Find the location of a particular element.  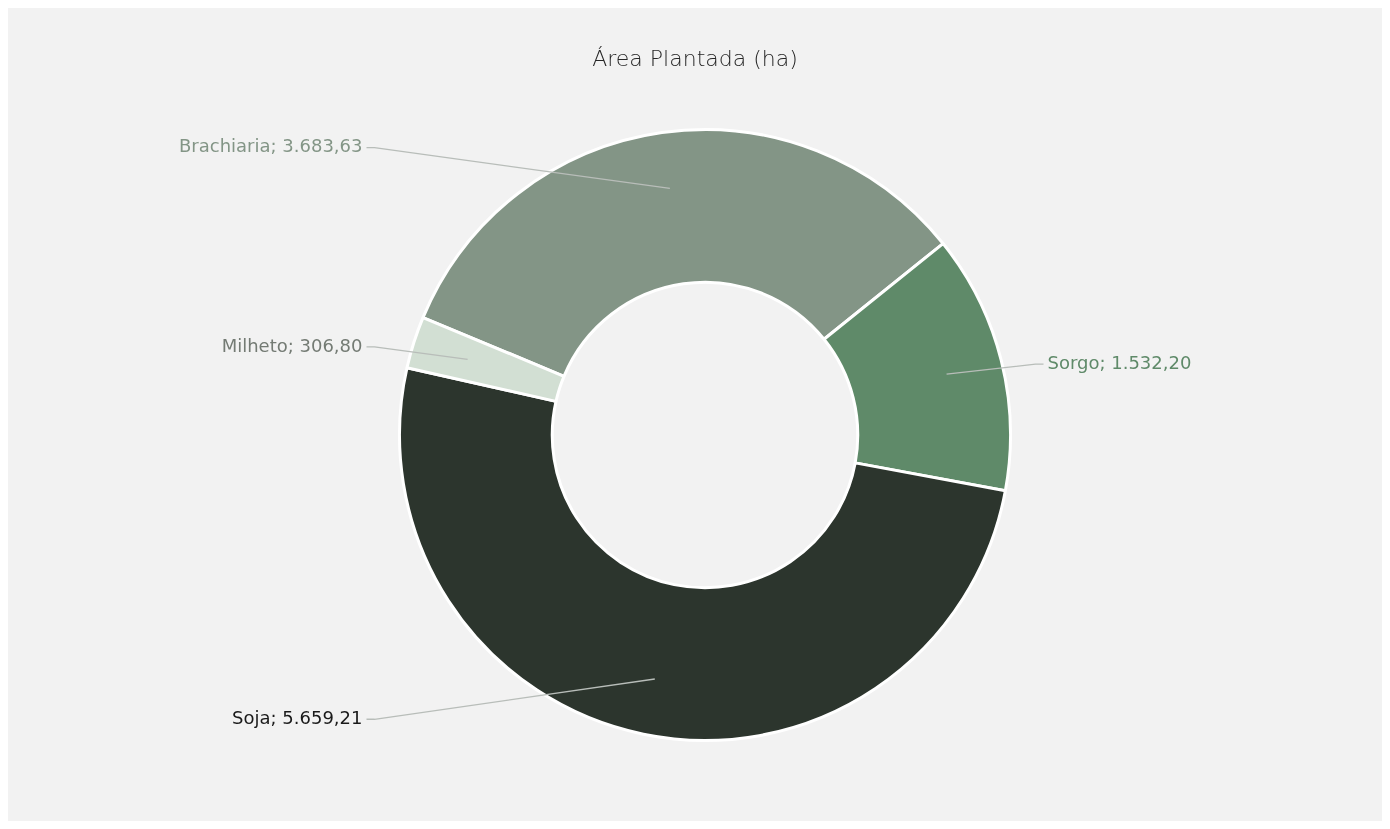

slice-label: Sorgo; 1.532,20 is located at coordinates (1119, 362).